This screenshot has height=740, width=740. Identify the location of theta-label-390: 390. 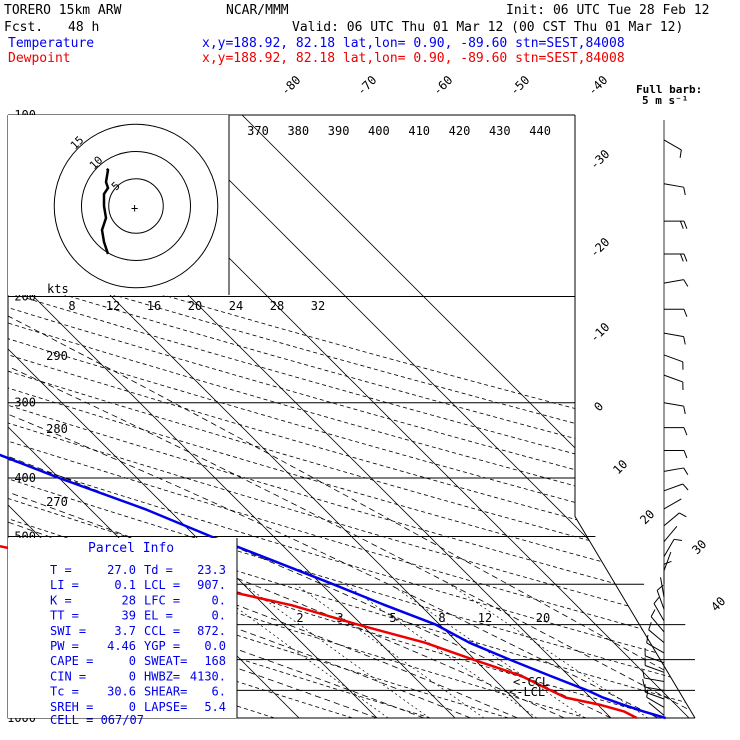
(339, 131).